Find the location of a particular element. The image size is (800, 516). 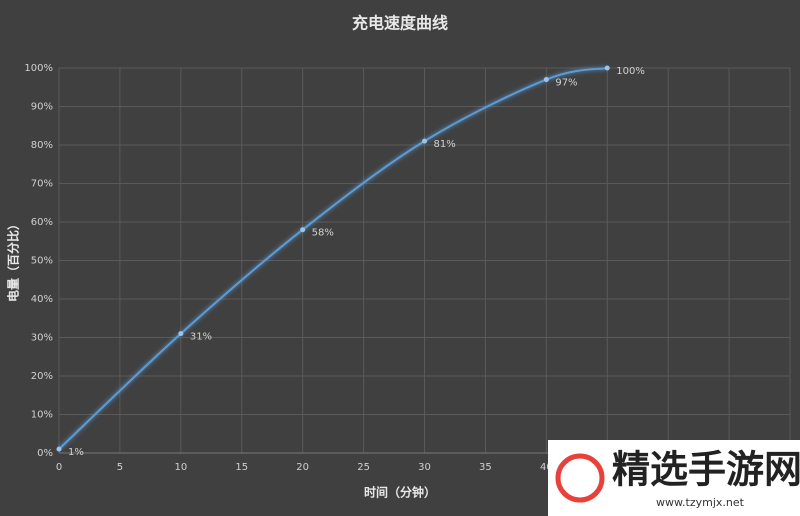

y-tick-label: 0% is located at coordinates (45, 453).